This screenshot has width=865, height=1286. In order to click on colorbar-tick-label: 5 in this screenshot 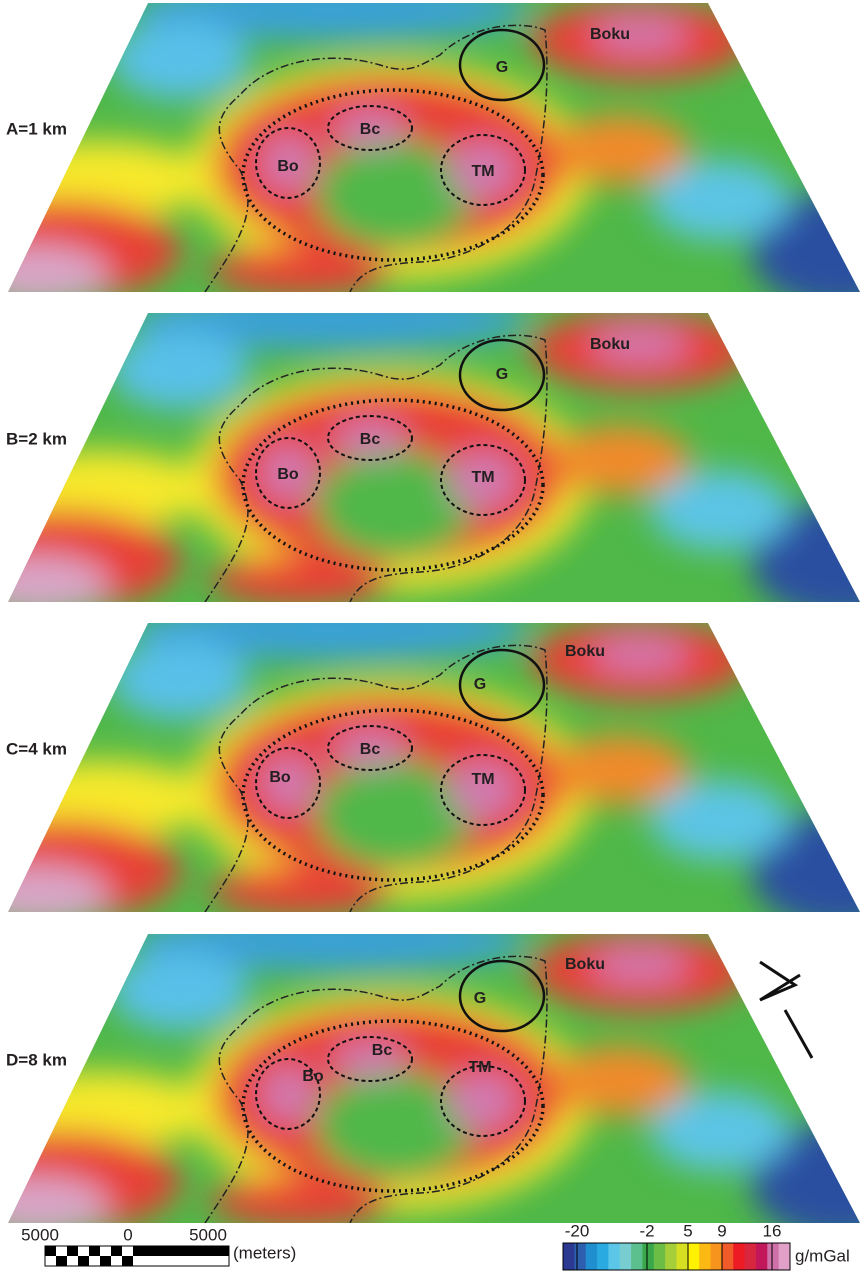, I will do `click(687, 1230)`.